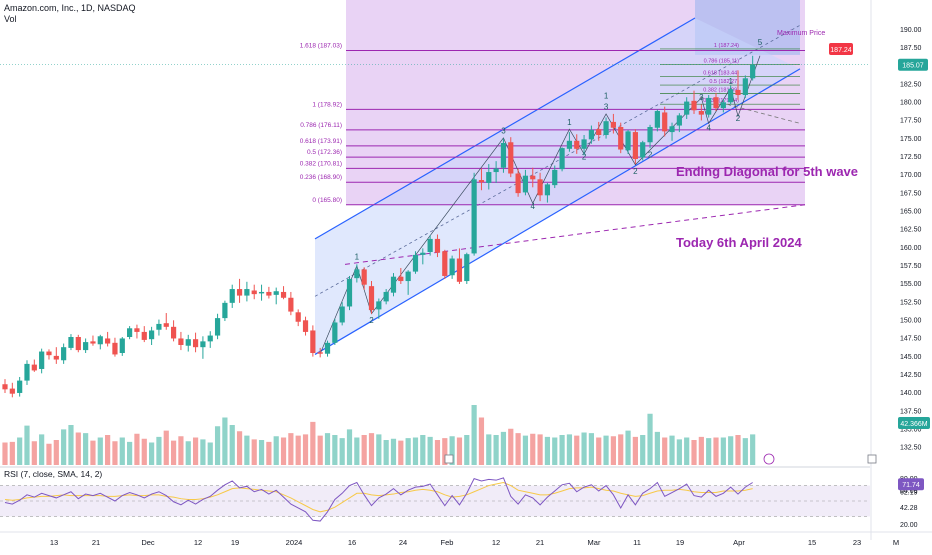 The height and width of the screenshot is (555, 932). I want to click on time-tick-label: 16, so click(352, 542).